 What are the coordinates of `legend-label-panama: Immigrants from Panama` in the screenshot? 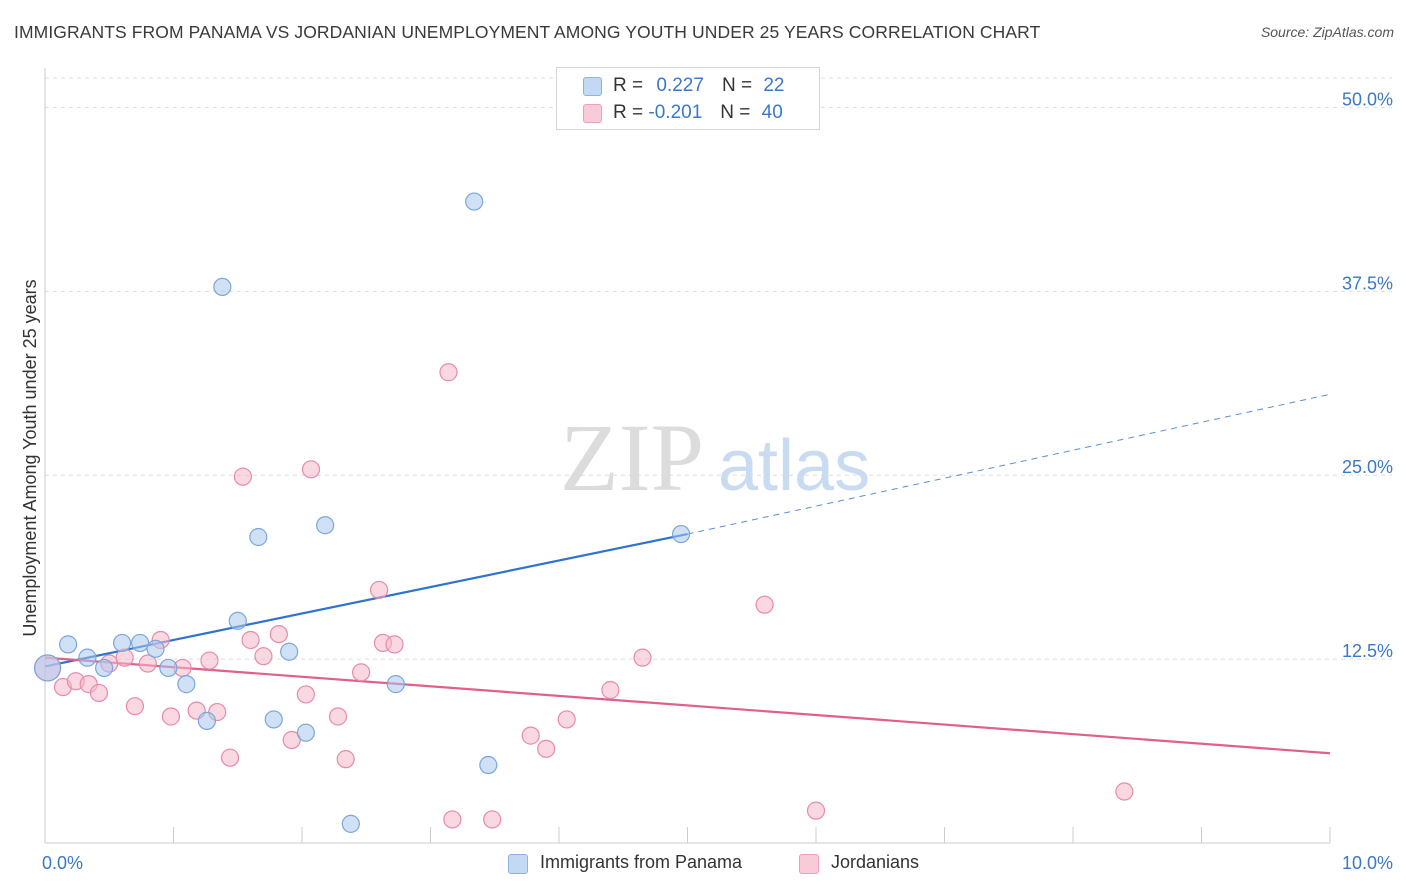 It's located at (641, 862).